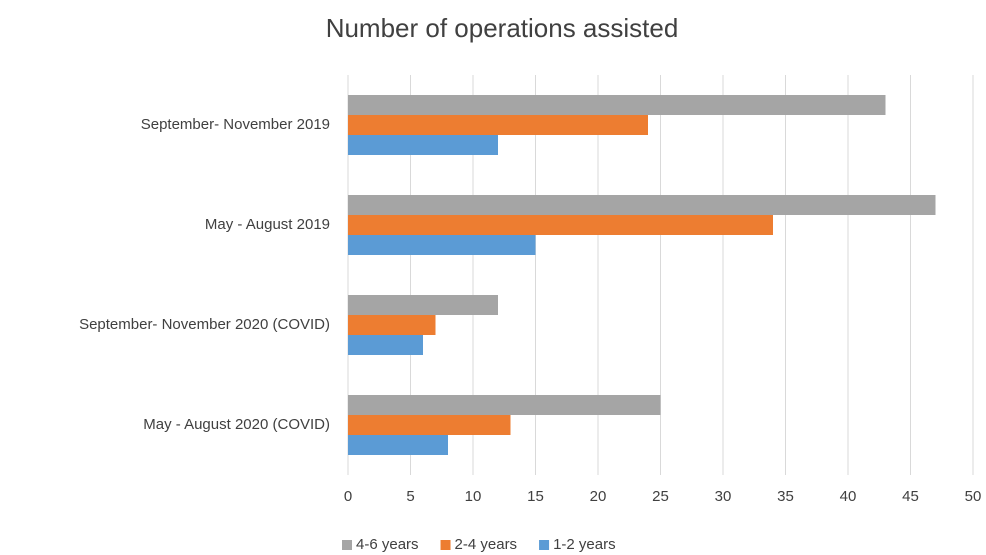 The height and width of the screenshot is (555, 986). What do you see at coordinates (910, 496) in the screenshot?
I see `x-tick-label: 45` at bounding box center [910, 496].